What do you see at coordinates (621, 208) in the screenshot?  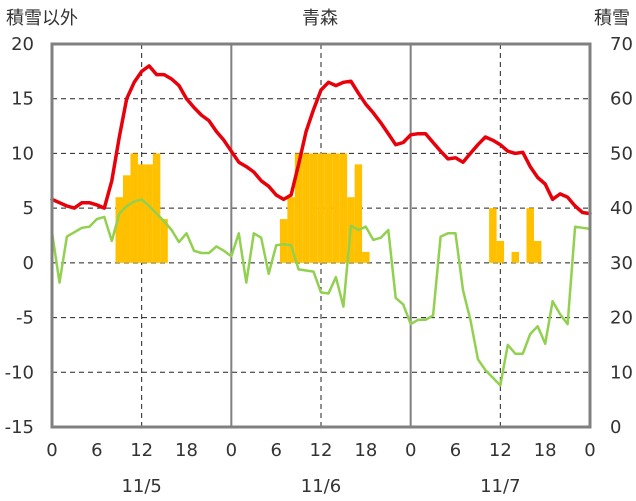 I see `right-y-tick-label: 40` at bounding box center [621, 208].